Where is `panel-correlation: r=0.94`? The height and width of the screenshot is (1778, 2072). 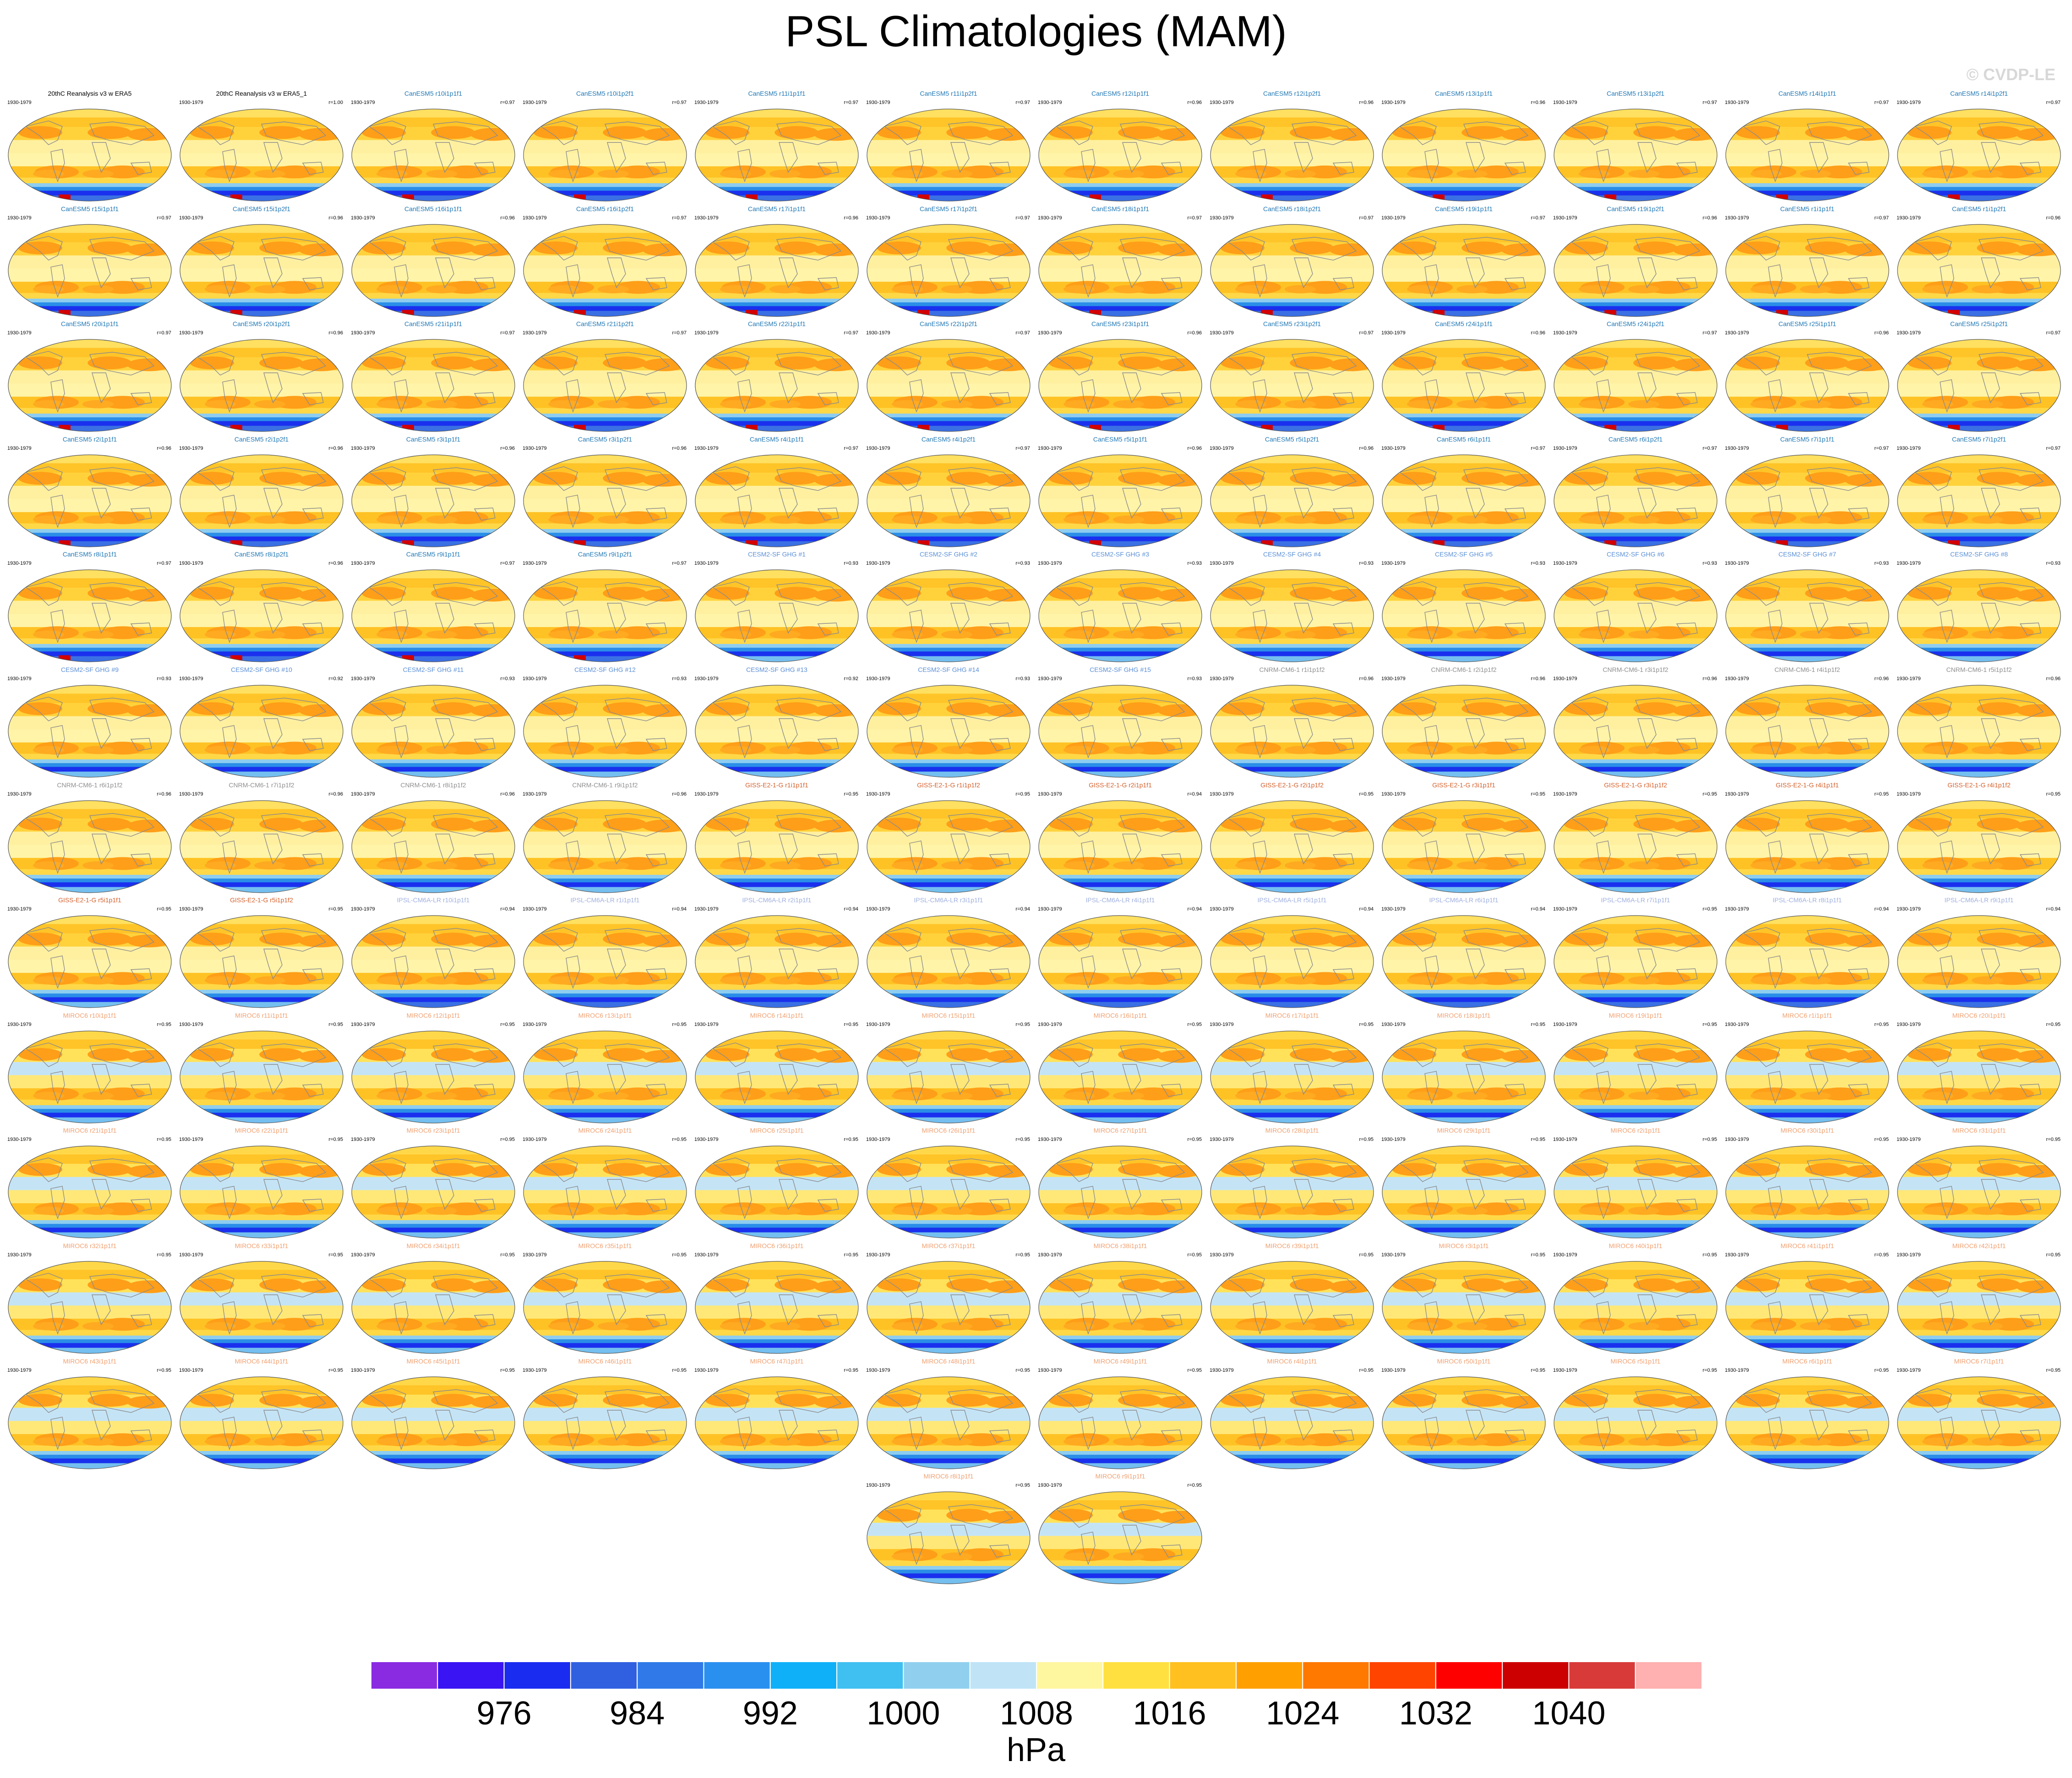 panel-correlation: r=0.94 is located at coordinates (1367, 909).